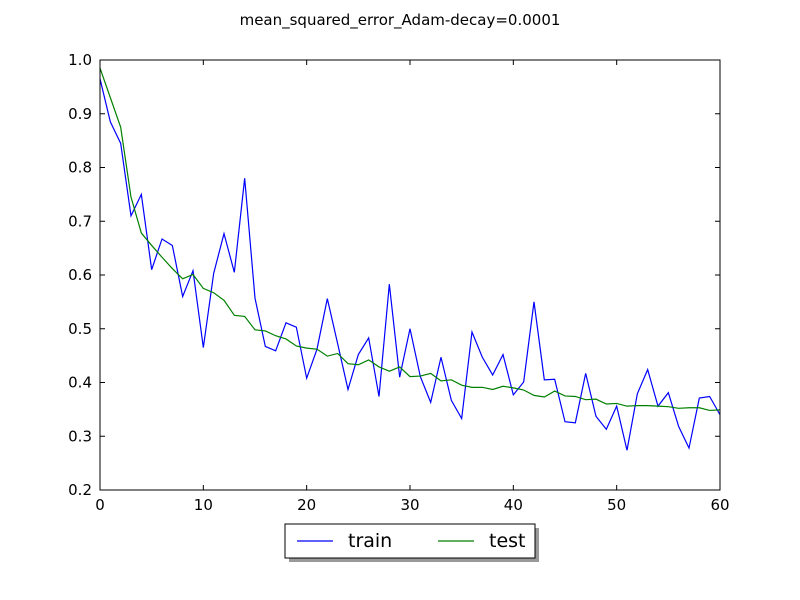 This screenshot has height=600, width=800. I want to click on y-tick-label: 0.3, so click(80, 436).